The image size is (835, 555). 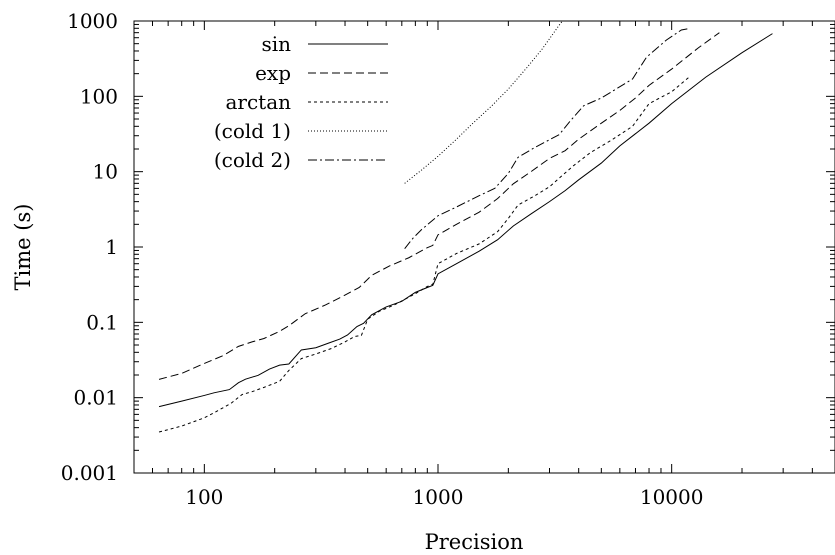 What do you see at coordinates (301, 102) in the screenshot?
I see `legend: sin exp arctan (cold 1) (cold 2)` at bounding box center [301, 102].